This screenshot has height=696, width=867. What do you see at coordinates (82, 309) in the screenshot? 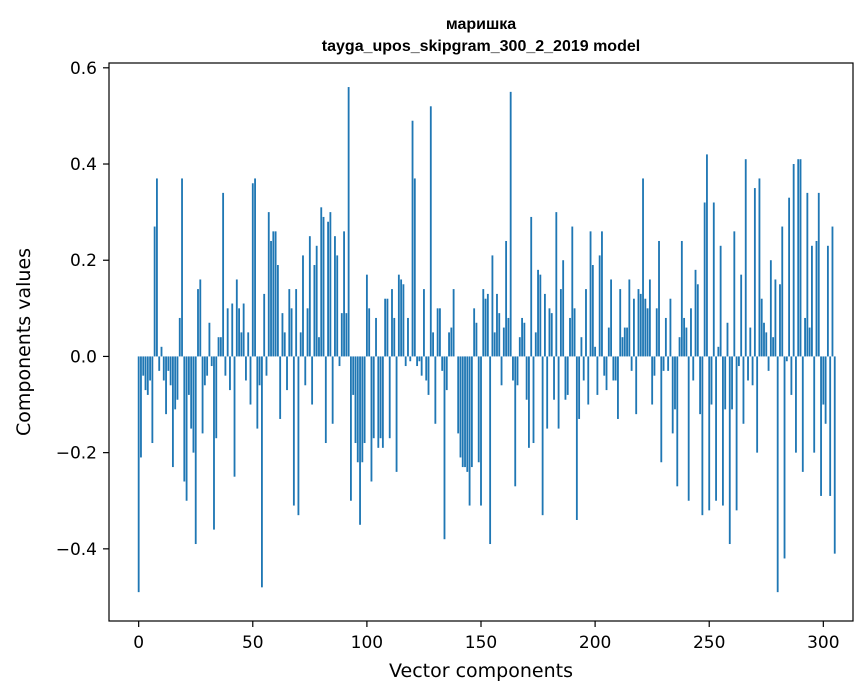
I see `y-axis-ticks: −0.4 −0.2 0.0 0.2 0.4 0.6` at bounding box center [82, 309].